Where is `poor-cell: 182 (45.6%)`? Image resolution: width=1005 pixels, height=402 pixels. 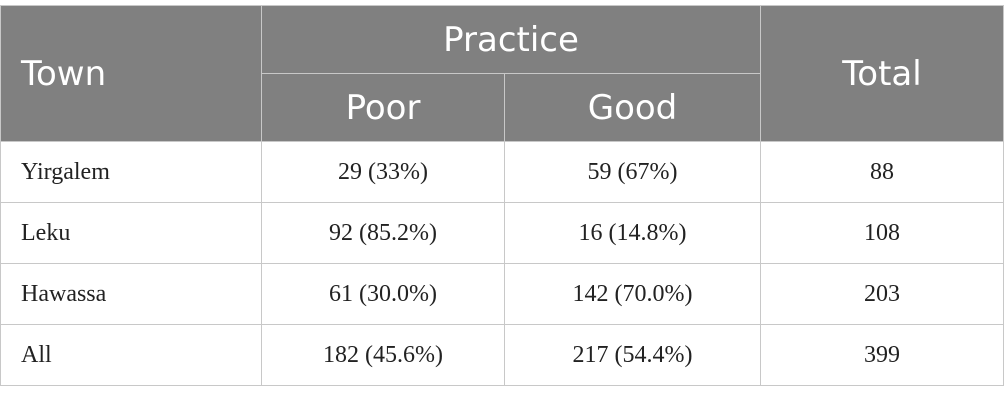 poor-cell: 182 (45.6%) is located at coordinates (383, 355).